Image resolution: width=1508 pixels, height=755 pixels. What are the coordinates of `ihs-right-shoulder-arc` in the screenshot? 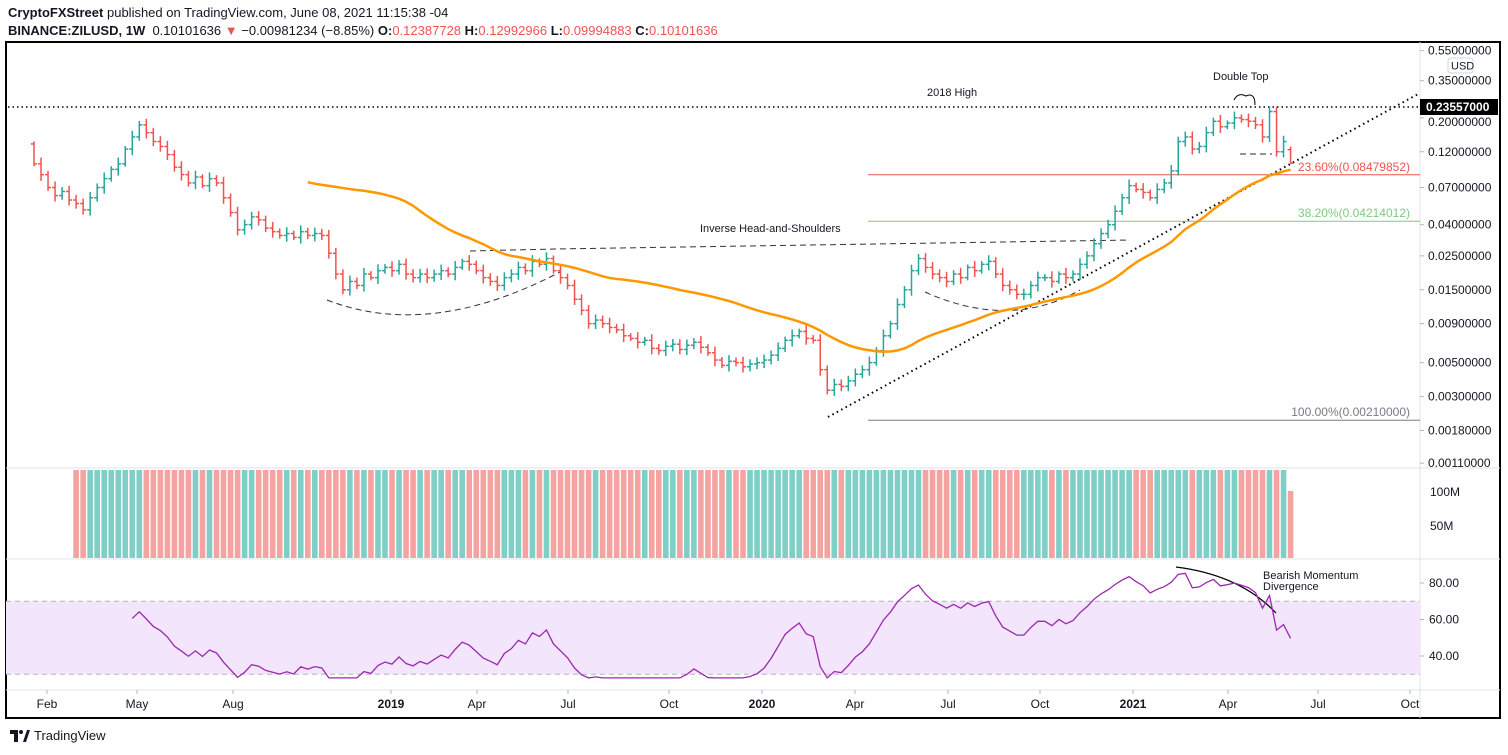 It's located at (1002, 300).